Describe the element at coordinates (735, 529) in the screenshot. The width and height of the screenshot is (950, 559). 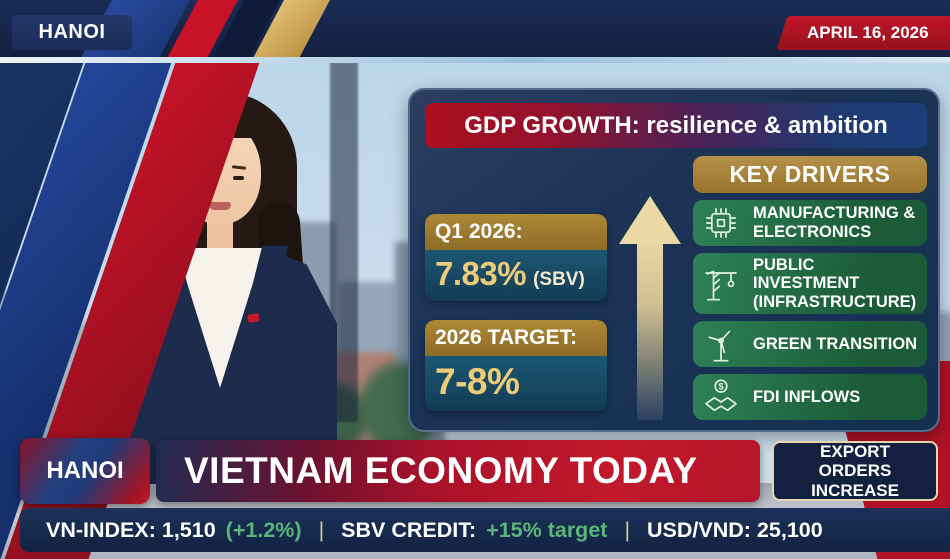
I see `ticker-usdvnd: USD/VND: 25,100` at that location.